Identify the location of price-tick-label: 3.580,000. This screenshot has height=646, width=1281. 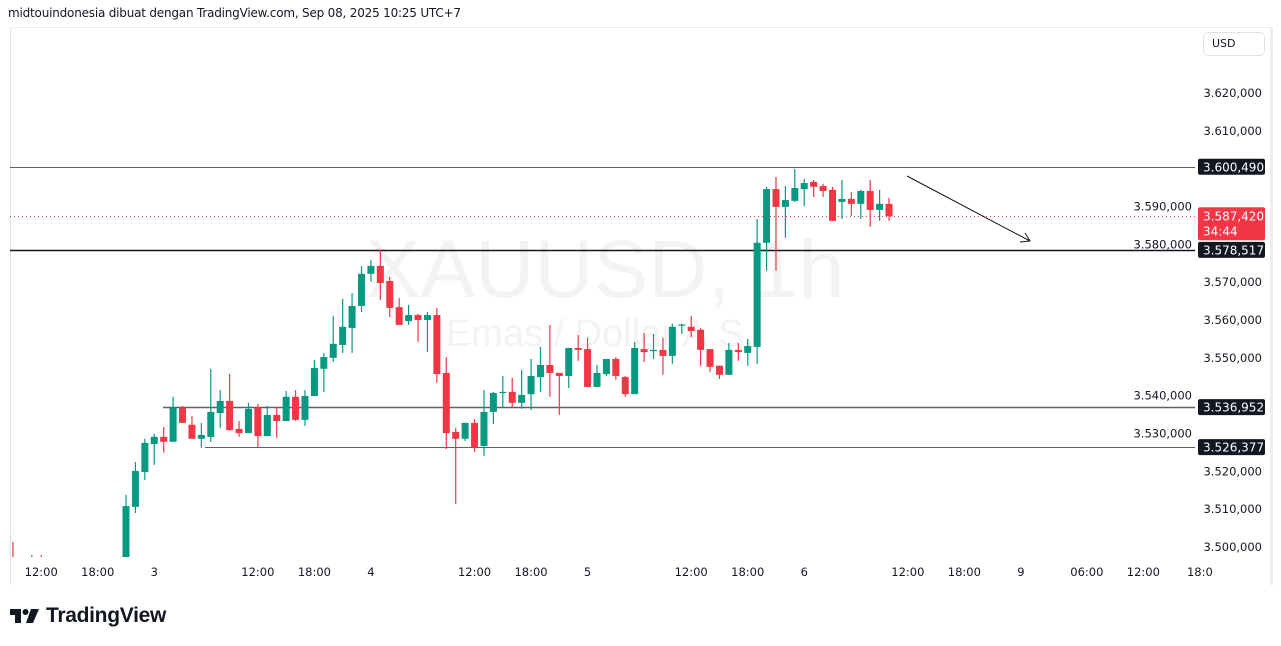
(1162, 244).